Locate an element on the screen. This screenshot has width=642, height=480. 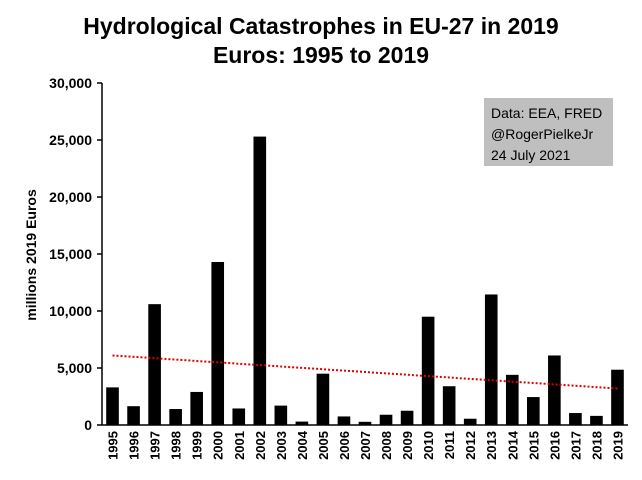
x-tick-label-1997: 1997 is located at coordinates (155, 445).